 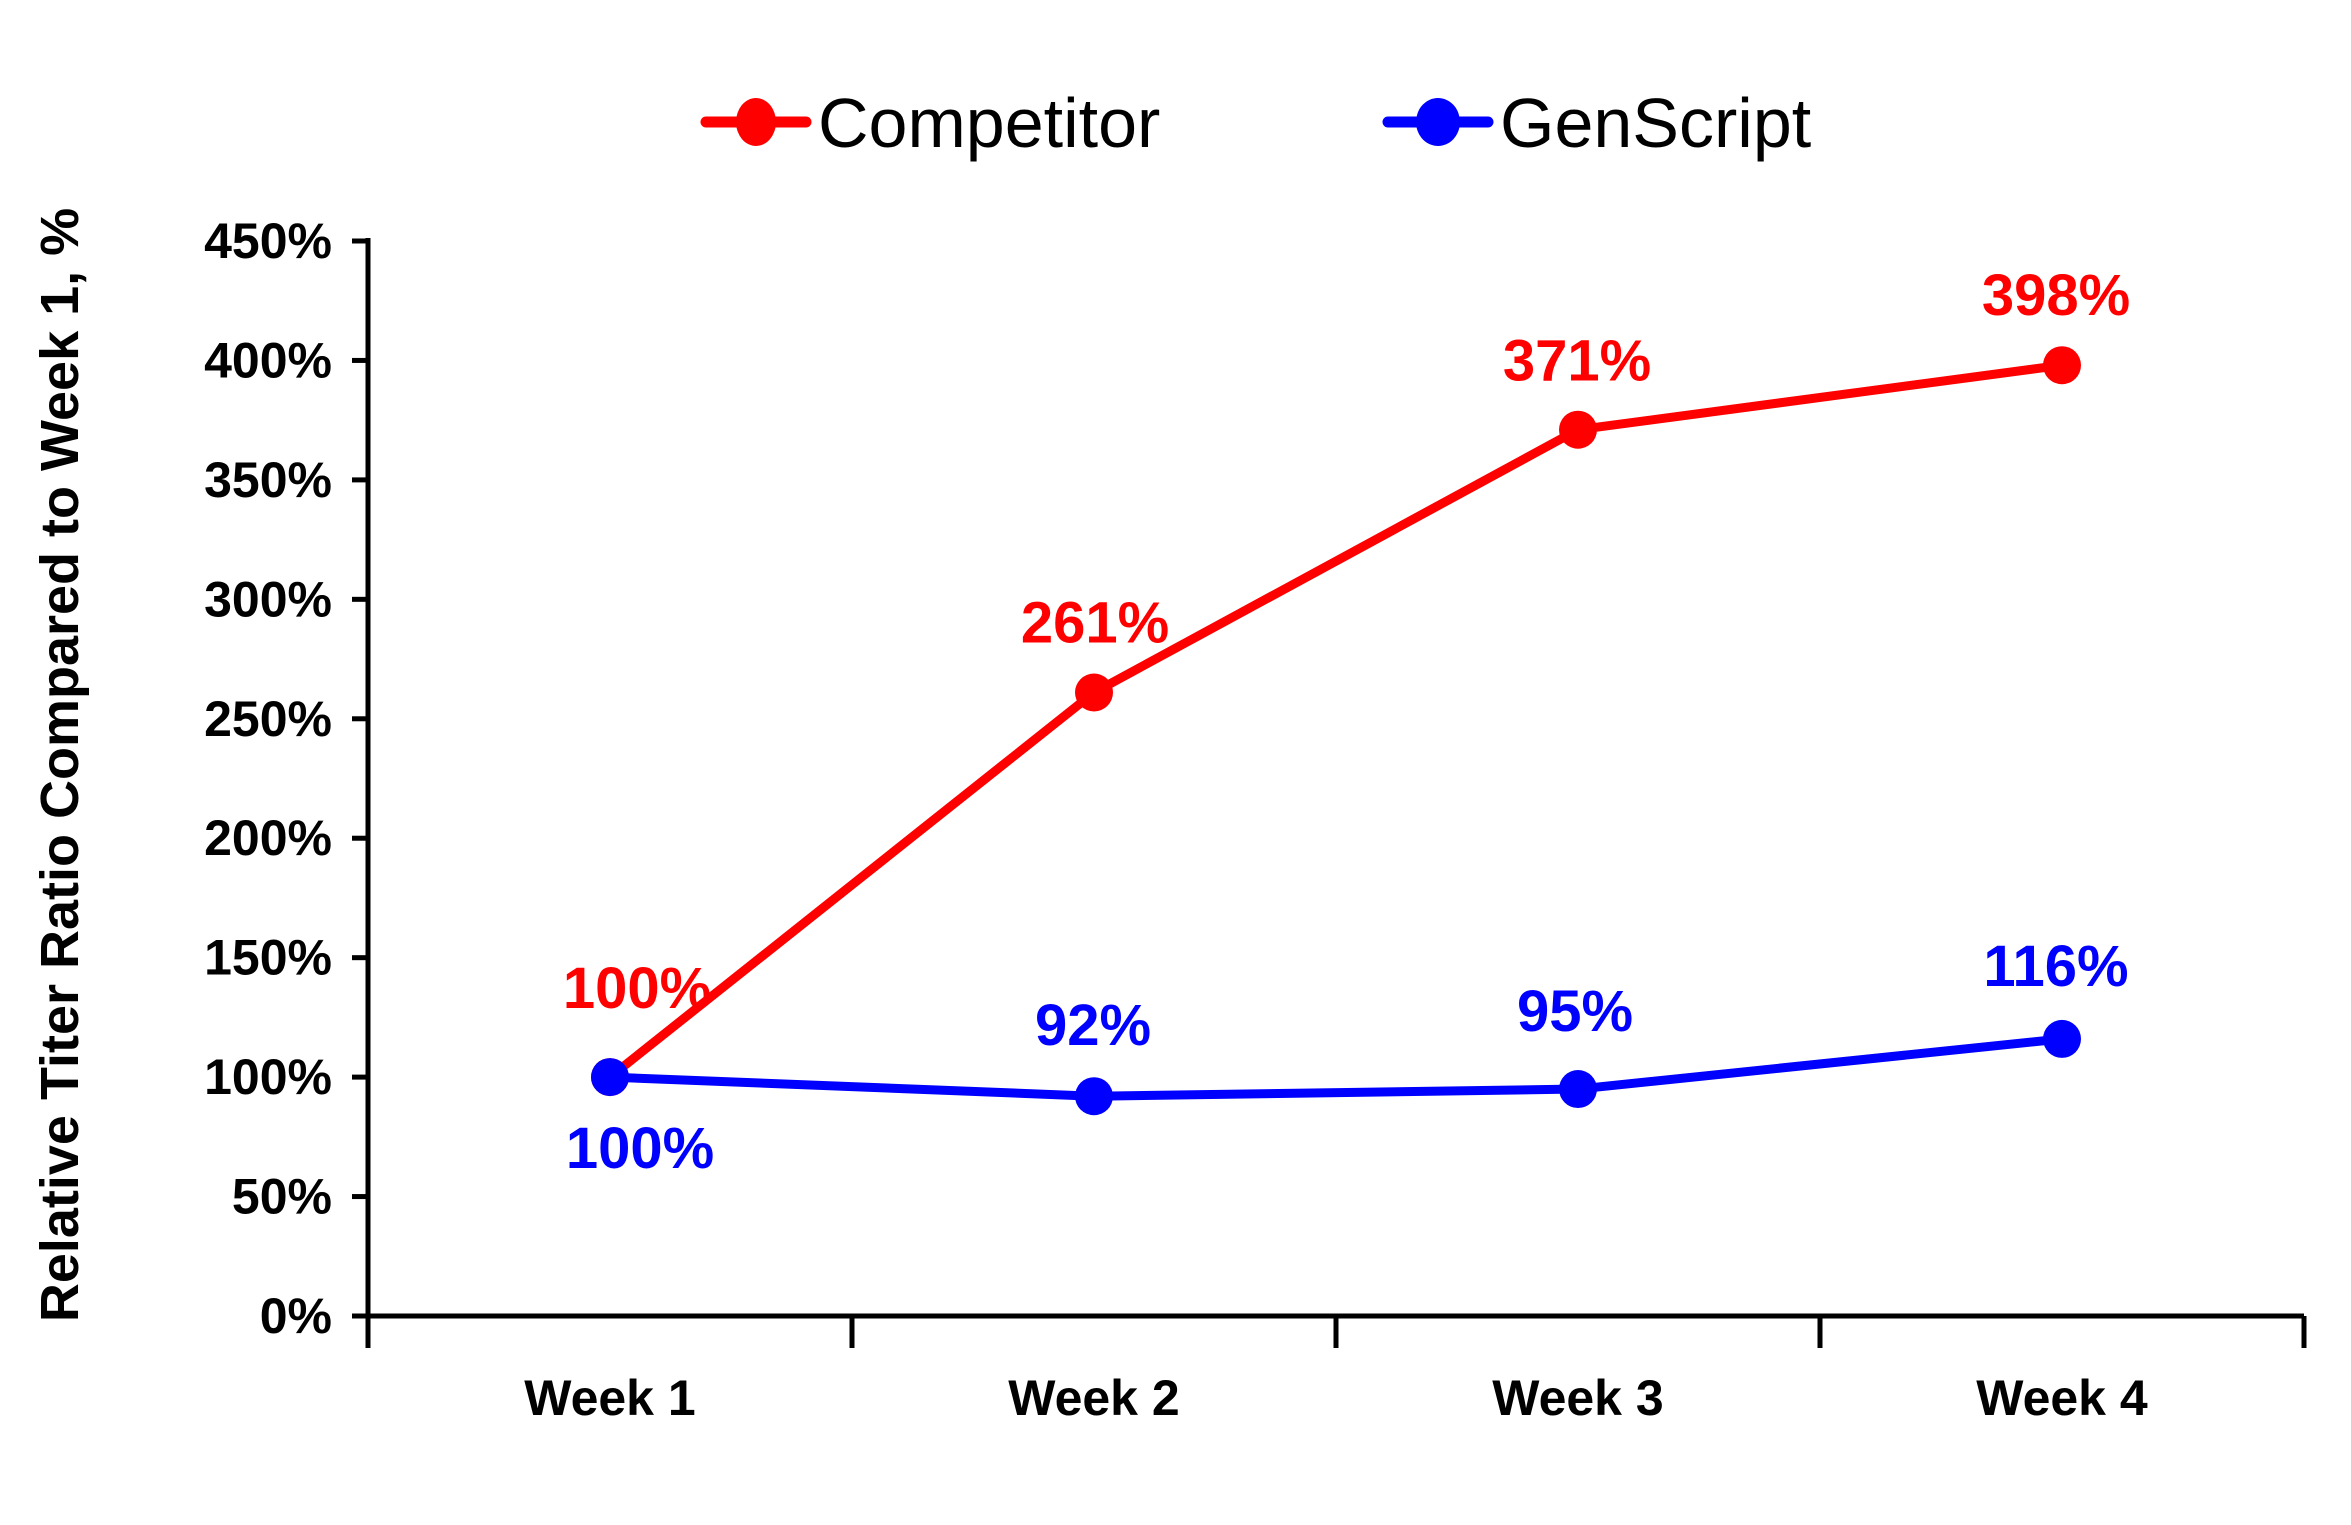 I want to click on legend-label-genscript: GenScript, so click(x=1655, y=123).